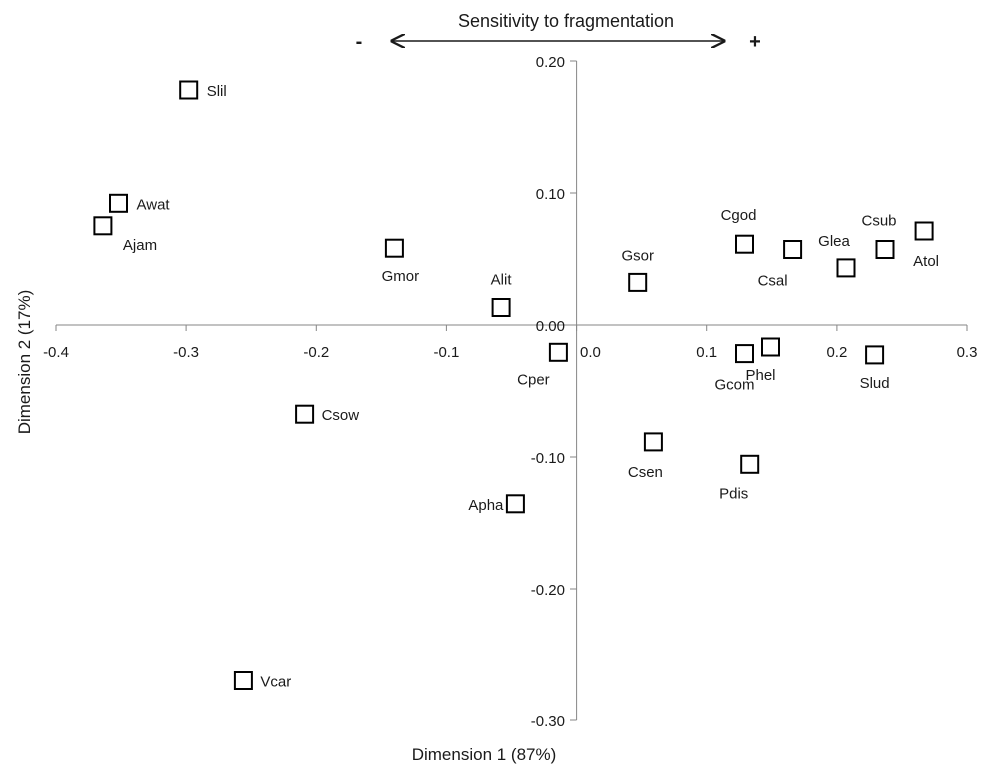 This screenshot has height=769, width=988. Describe the element at coordinates (341, 415) in the screenshot. I see `point-label-csow: Csow` at that location.